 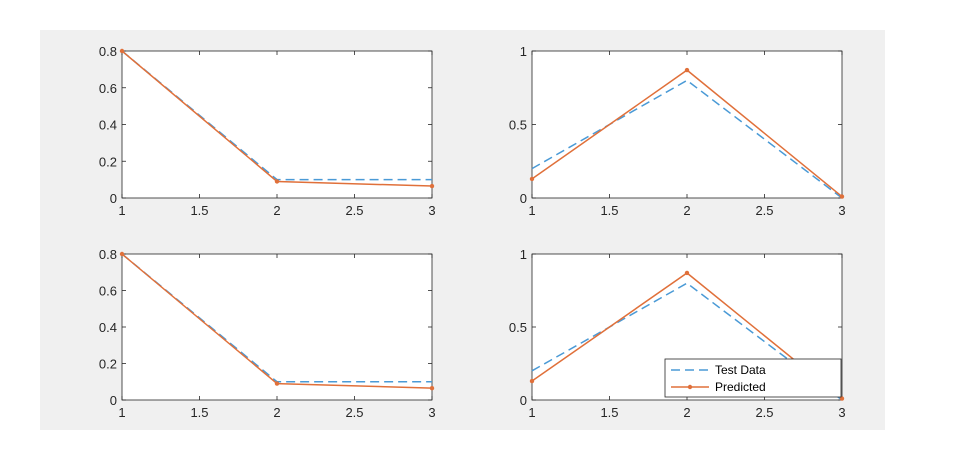 I want to click on subplot-1: 1 1.5 2 2.5 3 0 0.2 0.4 0.6 0.8, so click(x=267, y=131).